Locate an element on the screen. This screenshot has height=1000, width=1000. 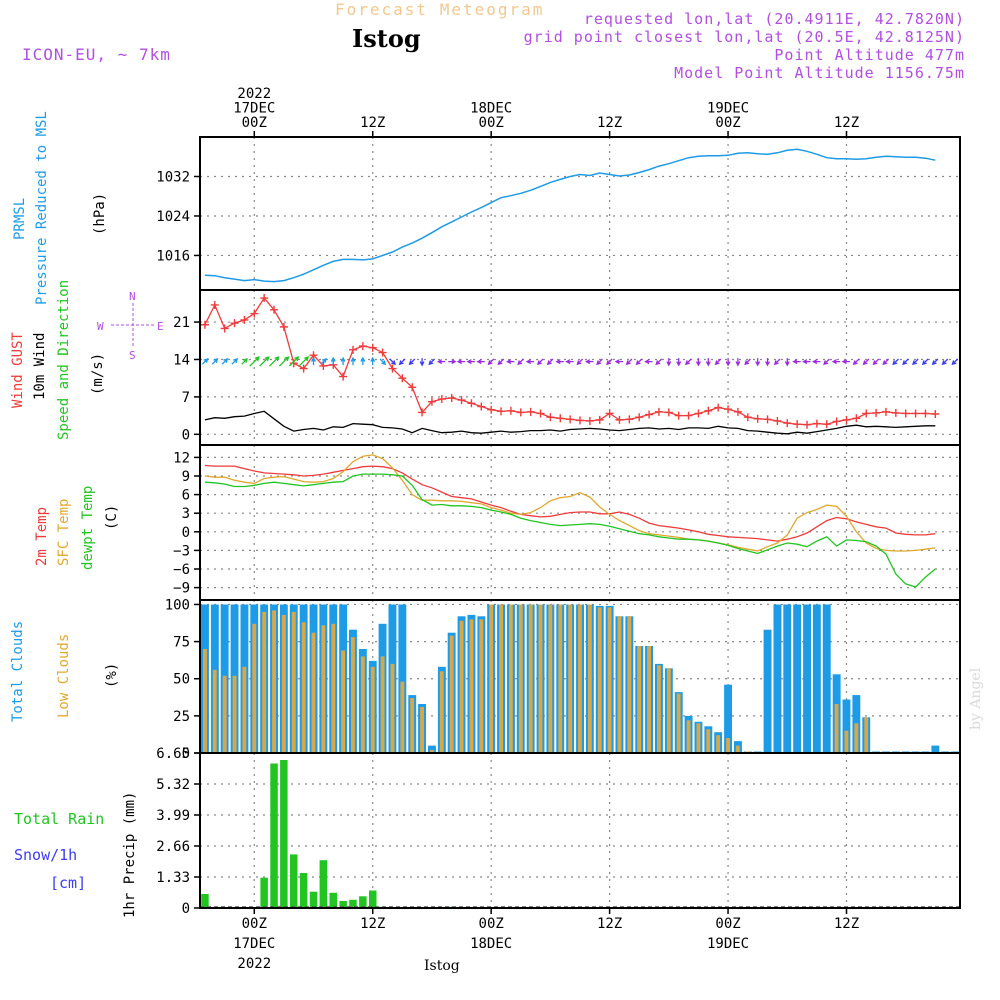
y-tick-label: −9 is located at coordinates (181, 589).